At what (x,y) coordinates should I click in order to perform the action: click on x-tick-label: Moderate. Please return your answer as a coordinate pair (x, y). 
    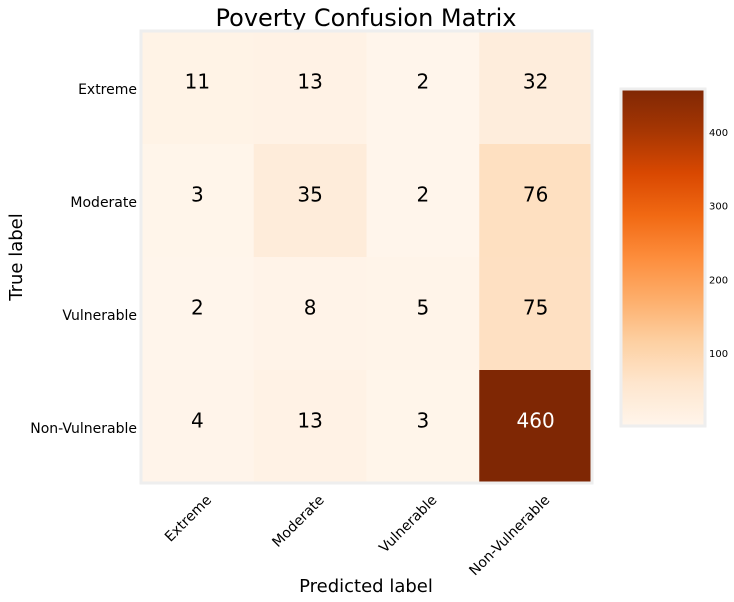
    Looking at the image, I should click on (298, 521).